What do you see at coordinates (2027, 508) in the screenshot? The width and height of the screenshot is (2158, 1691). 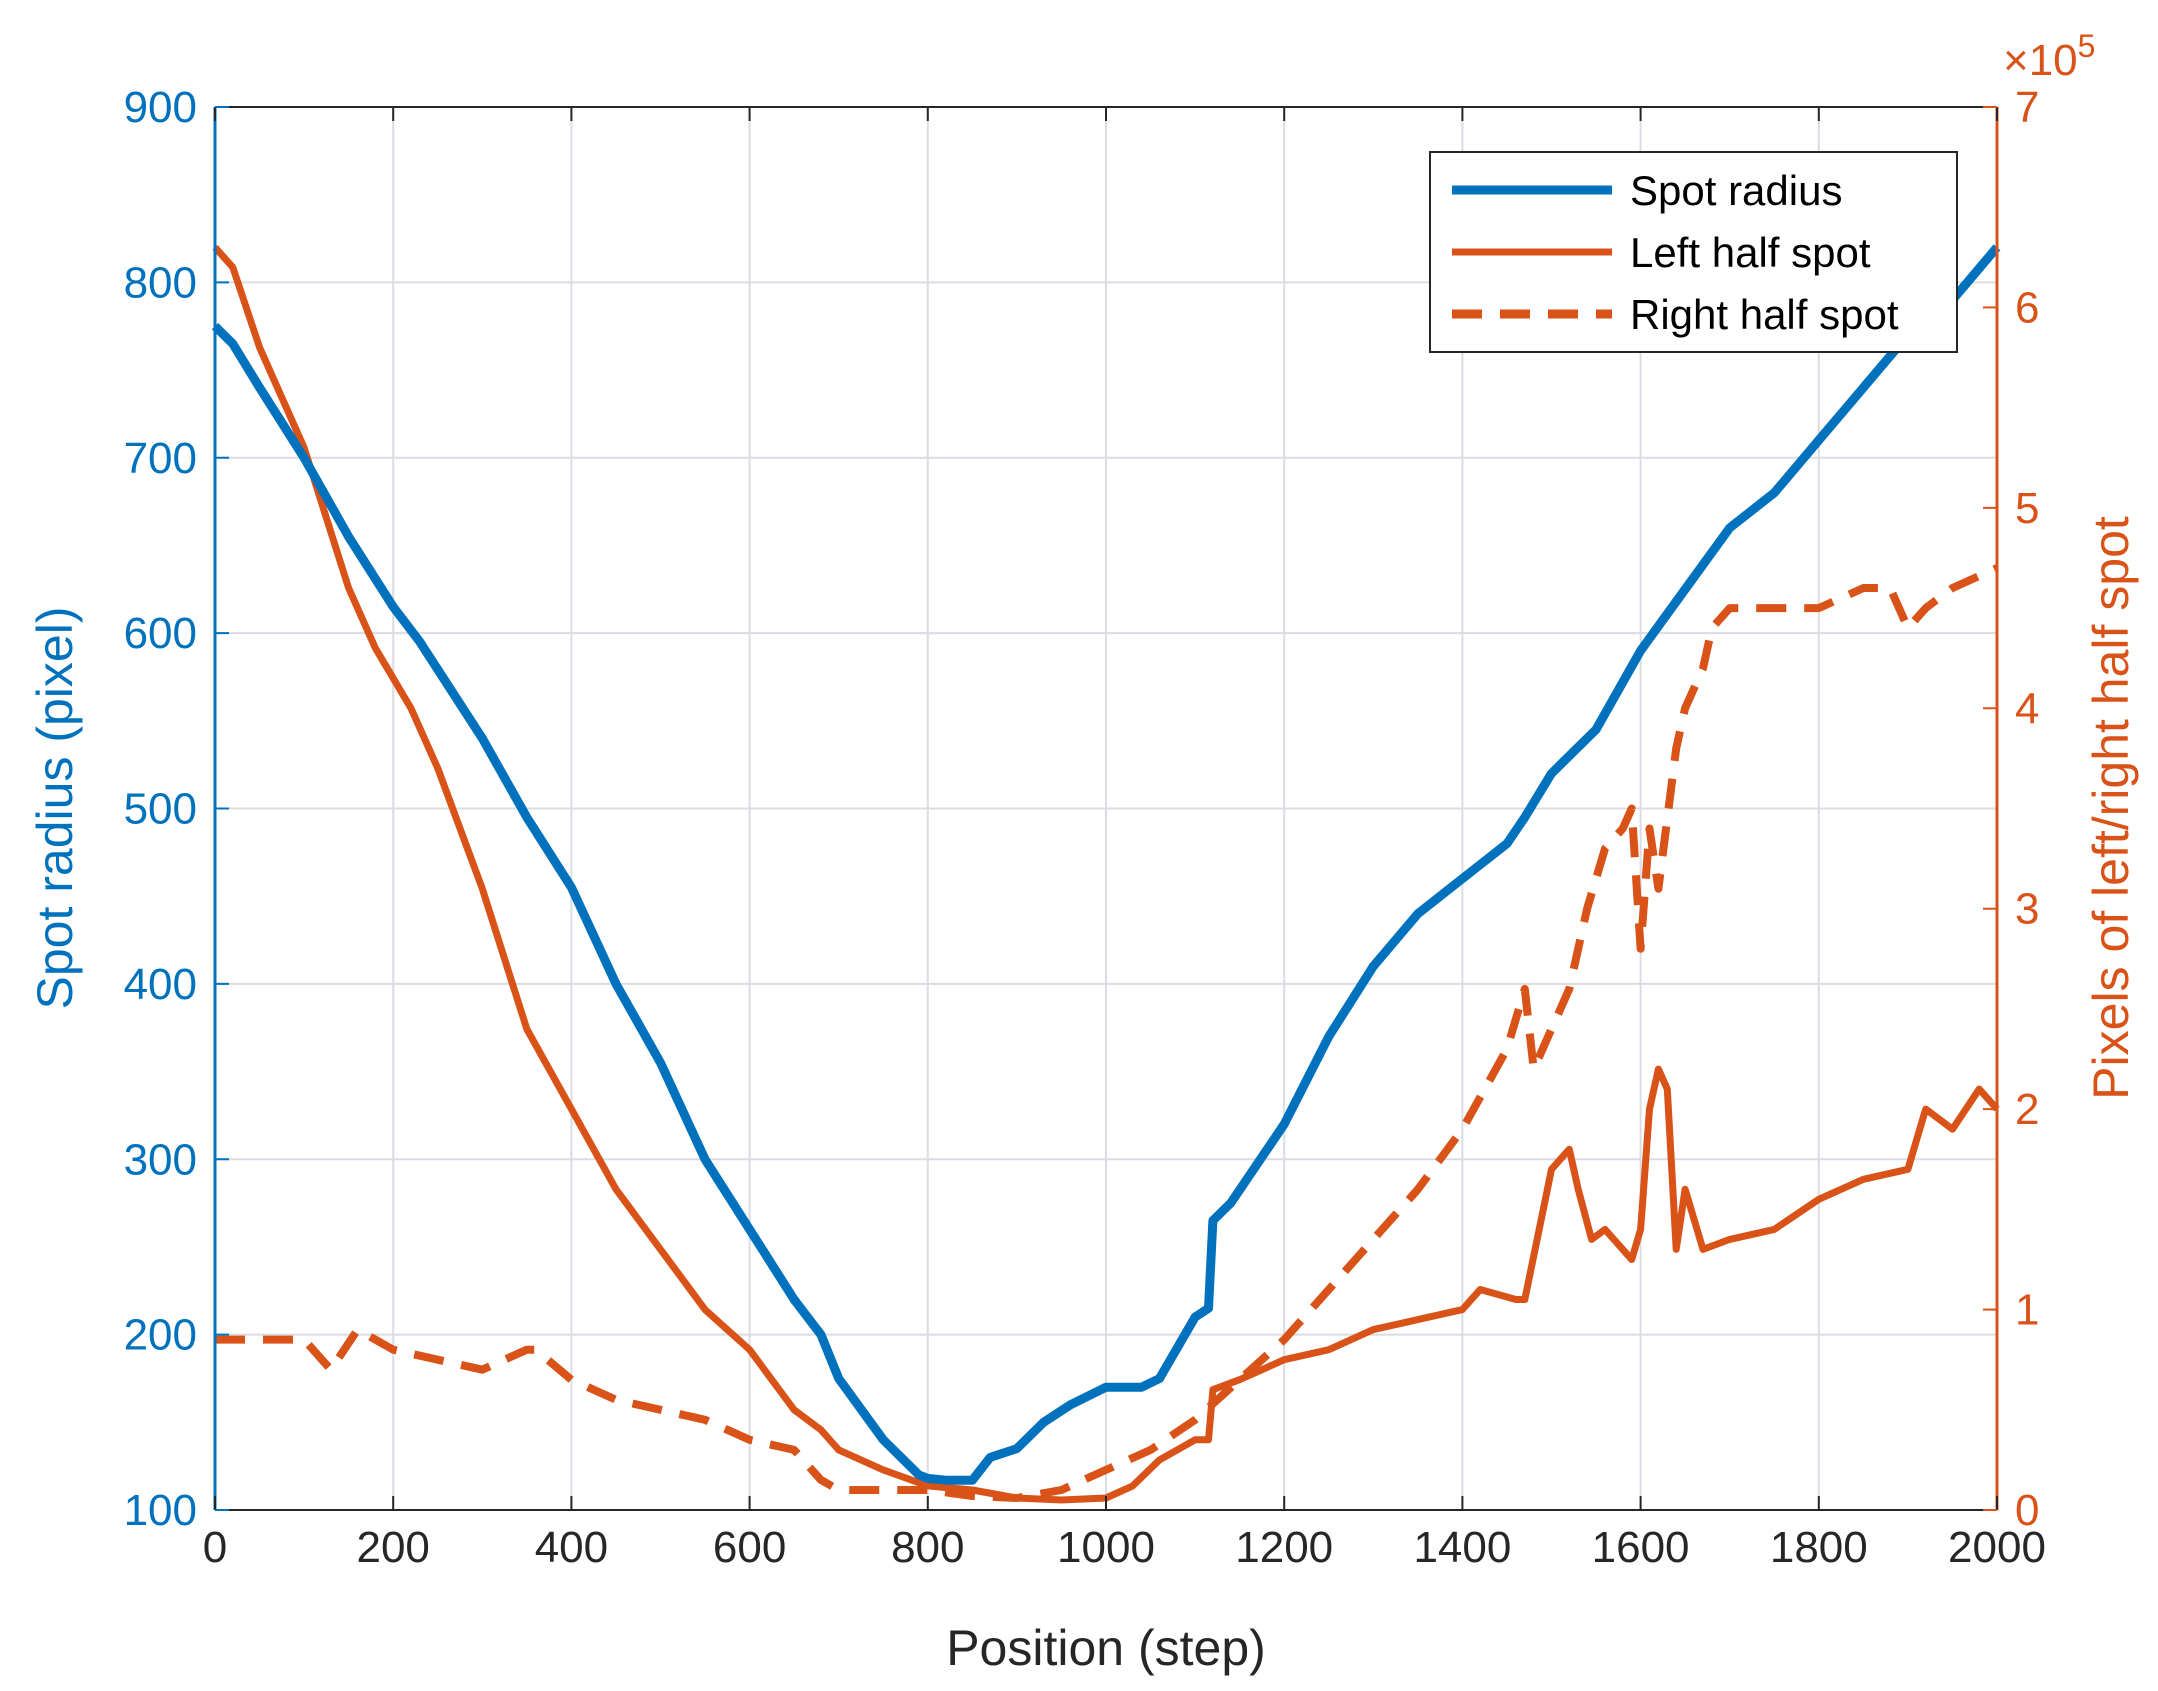 I see `y-right-tick-label: 5` at bounding box center [2027, 508].